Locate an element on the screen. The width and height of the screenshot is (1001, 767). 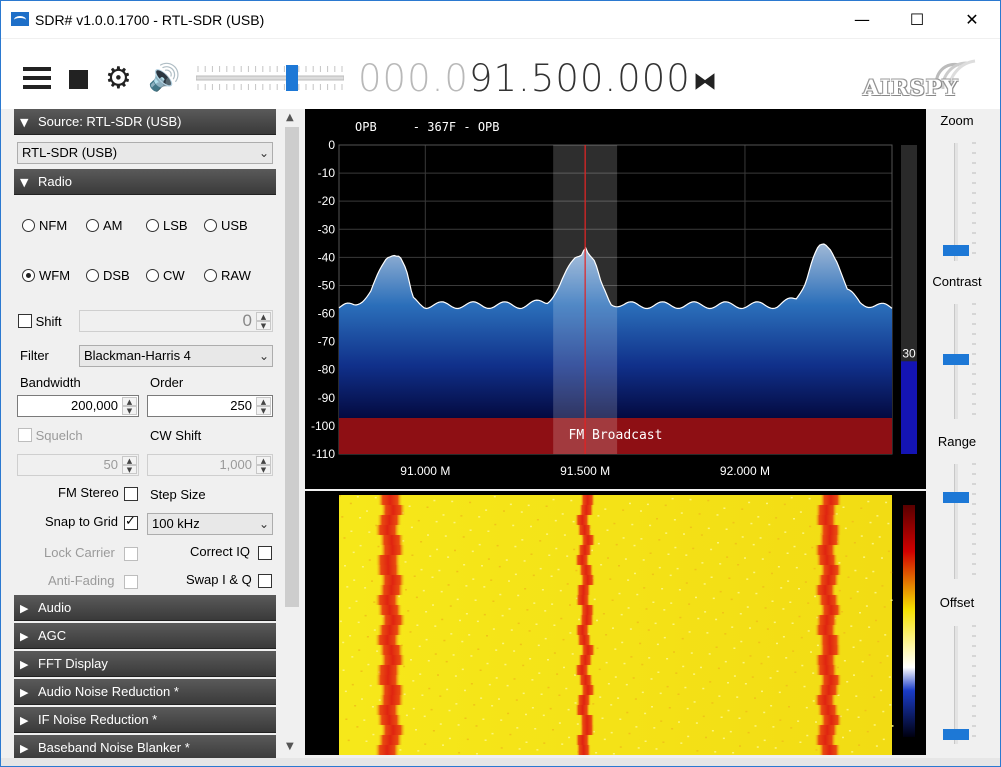
control-panel-scrollbar: ▲ ▼ is located at coordinates (292, 433).